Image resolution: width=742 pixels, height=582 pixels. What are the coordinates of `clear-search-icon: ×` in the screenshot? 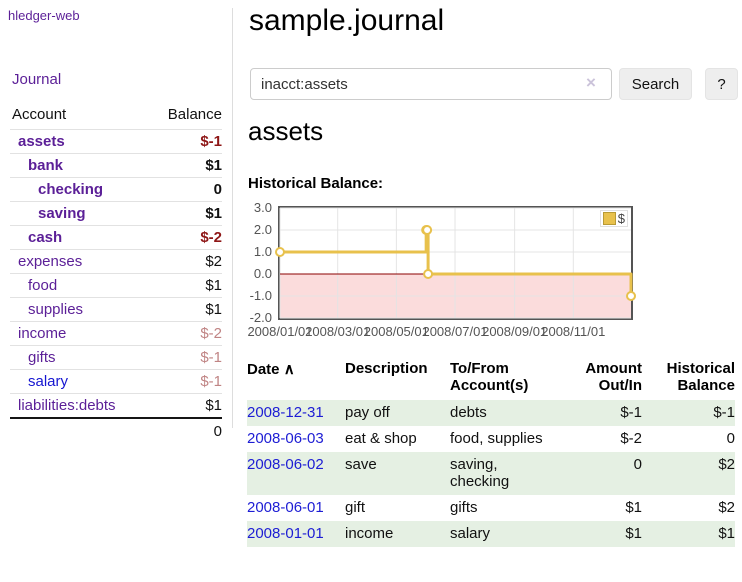 It's located at (591, 82).